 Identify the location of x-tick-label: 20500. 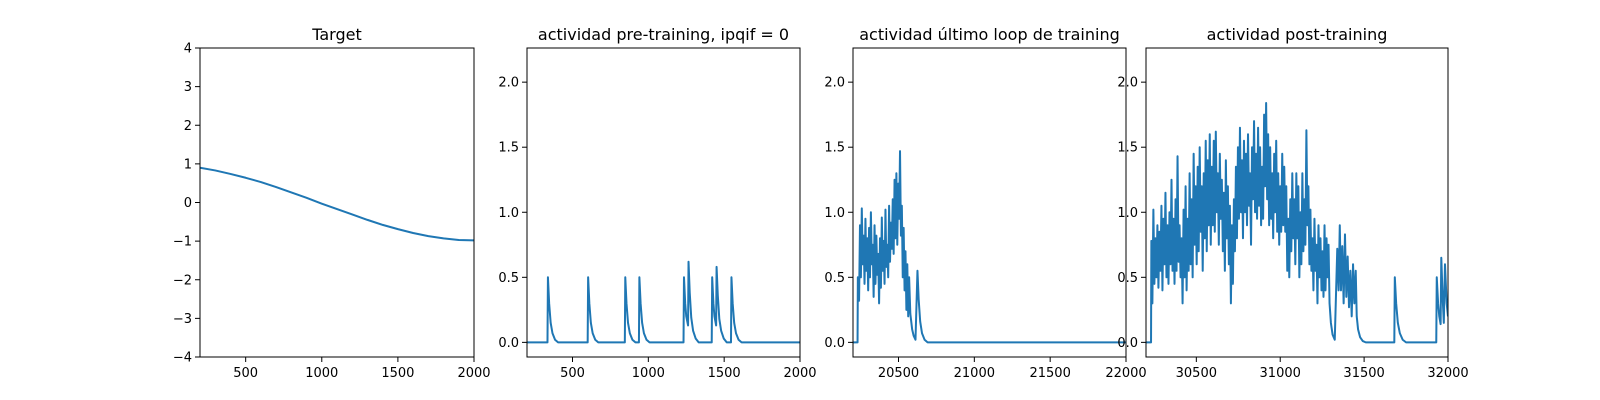
(898, 373).